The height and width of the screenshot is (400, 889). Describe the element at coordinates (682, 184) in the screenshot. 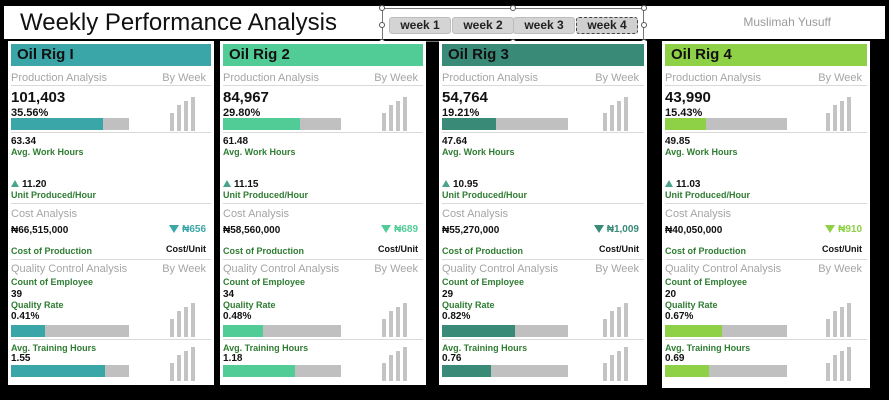

I see `unit-produced-value: 11.03` at that location.